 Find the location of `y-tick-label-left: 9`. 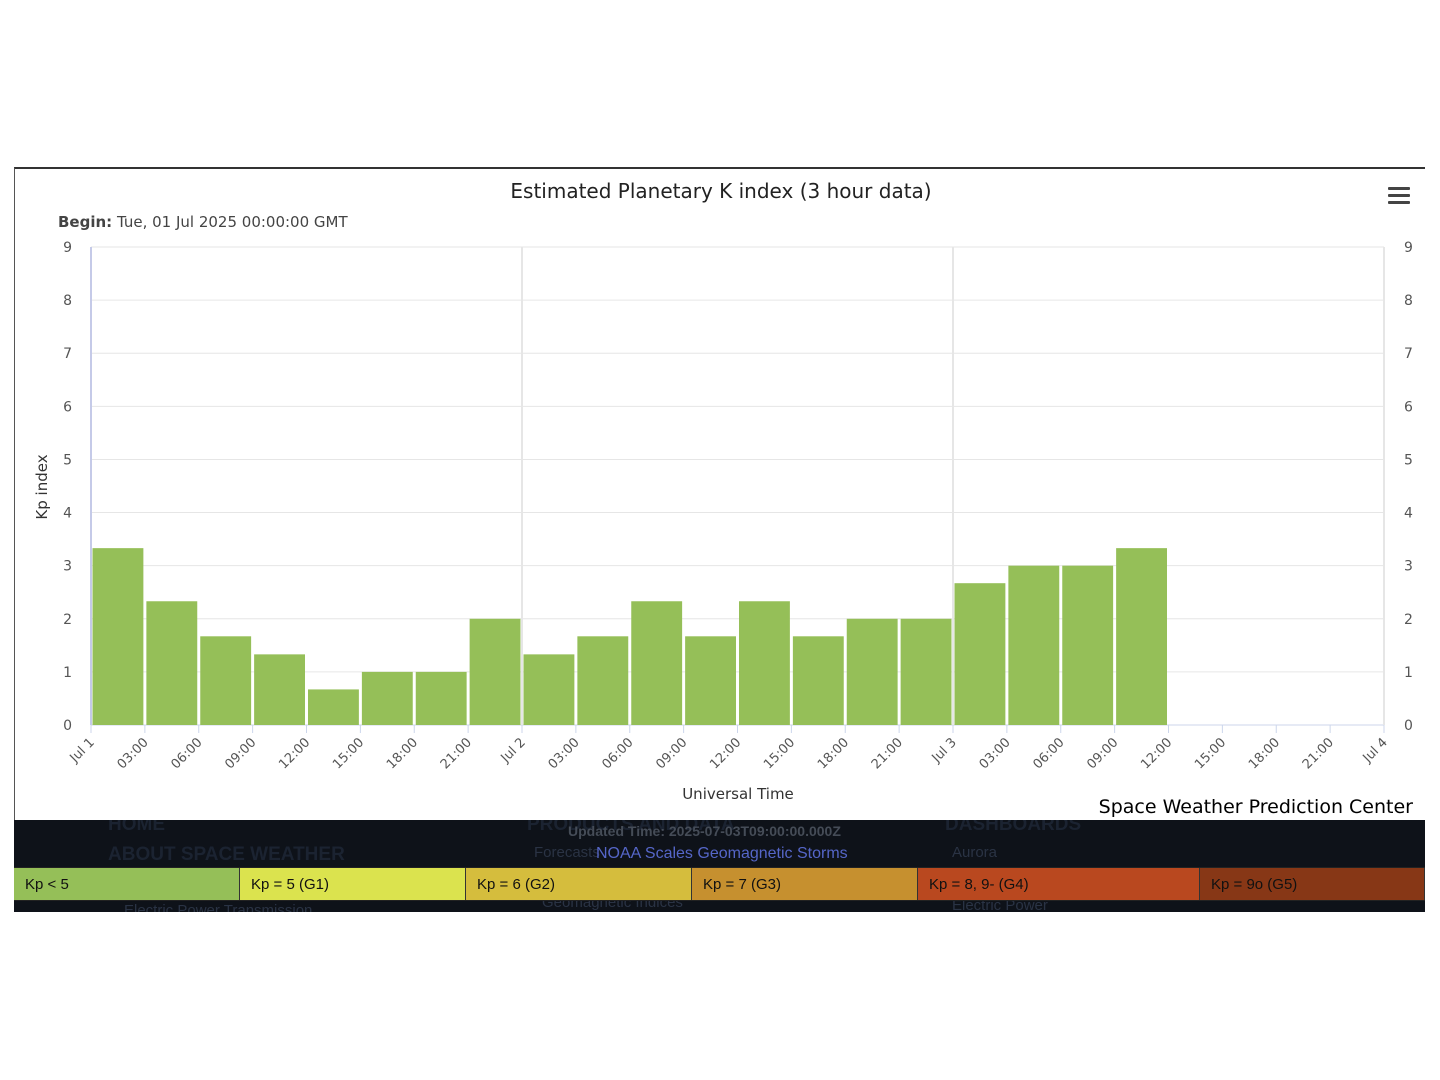

y-tick-label-left: 9 is located at coordinates (67, 248).